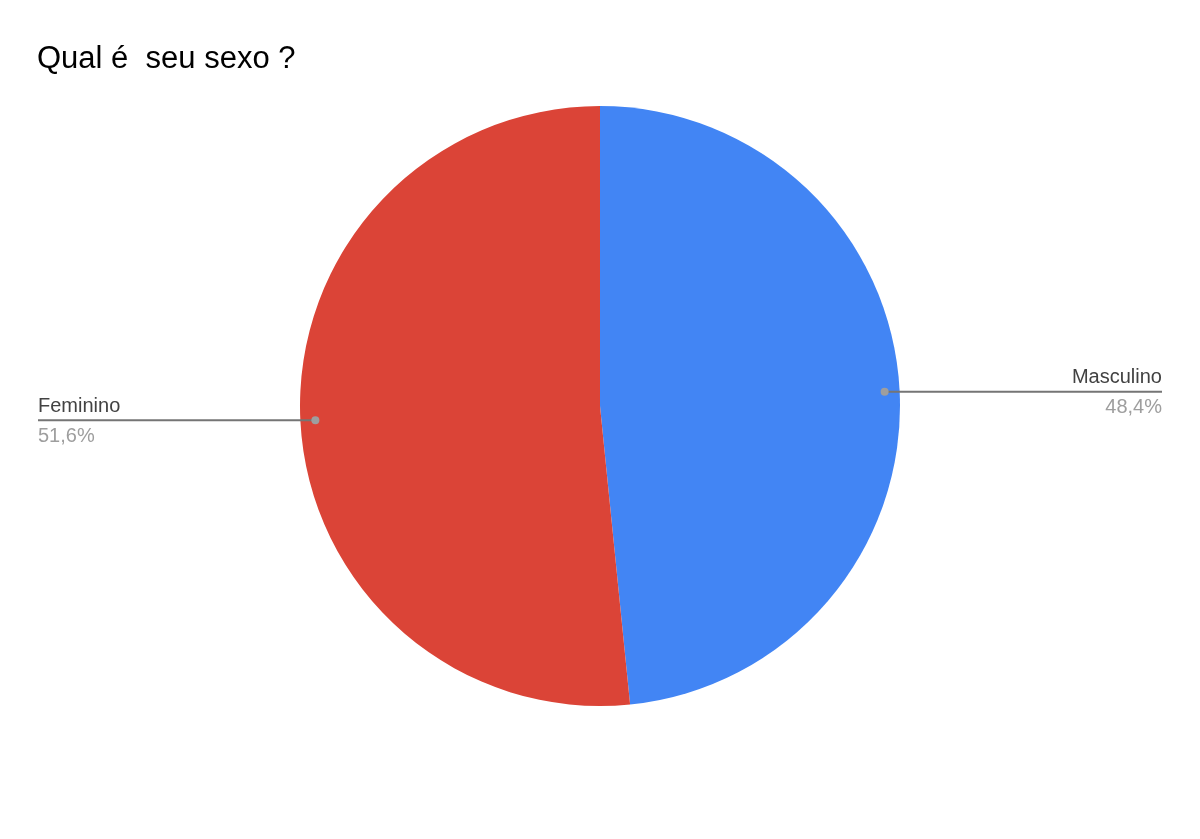 This screenshot has height=839, width=1200. Describe the element at coordinates (66, 434) in the screenshot. I see `data-label: 51,6%` at that location.